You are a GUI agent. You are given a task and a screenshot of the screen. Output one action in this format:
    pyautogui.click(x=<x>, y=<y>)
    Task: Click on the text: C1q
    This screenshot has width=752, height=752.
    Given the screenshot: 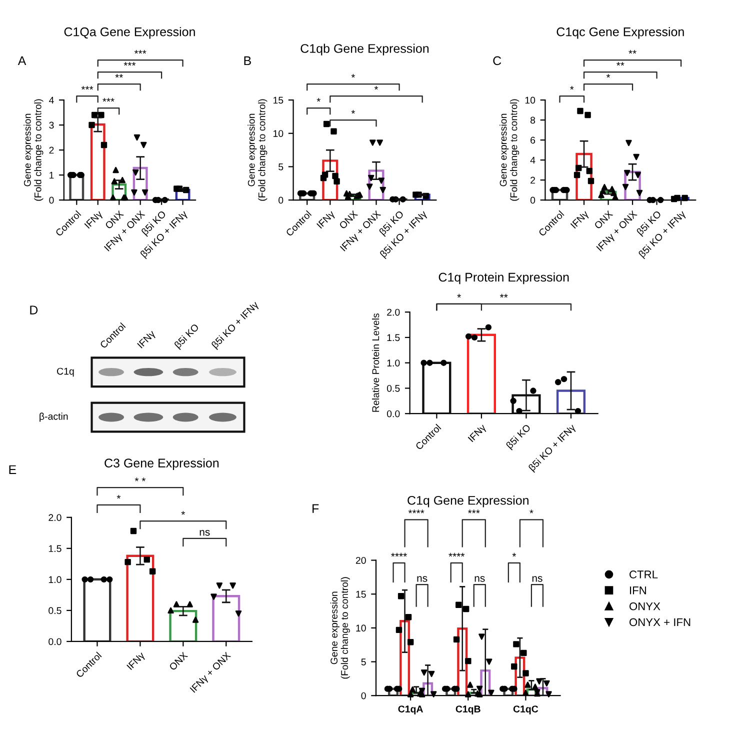 What is the action you would take?
    pyautogui.click(x=65, y=372)
    